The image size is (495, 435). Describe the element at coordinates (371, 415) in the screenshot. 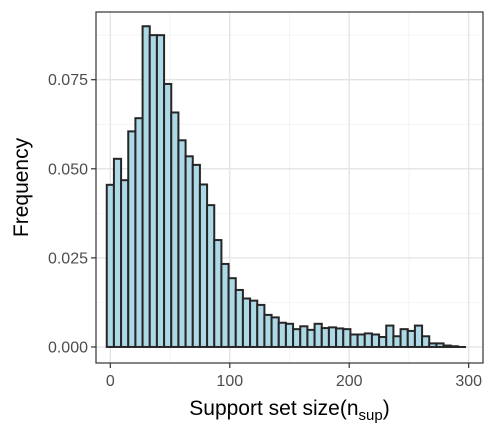

I see `x-axis-title-subscript: sup` at that location.